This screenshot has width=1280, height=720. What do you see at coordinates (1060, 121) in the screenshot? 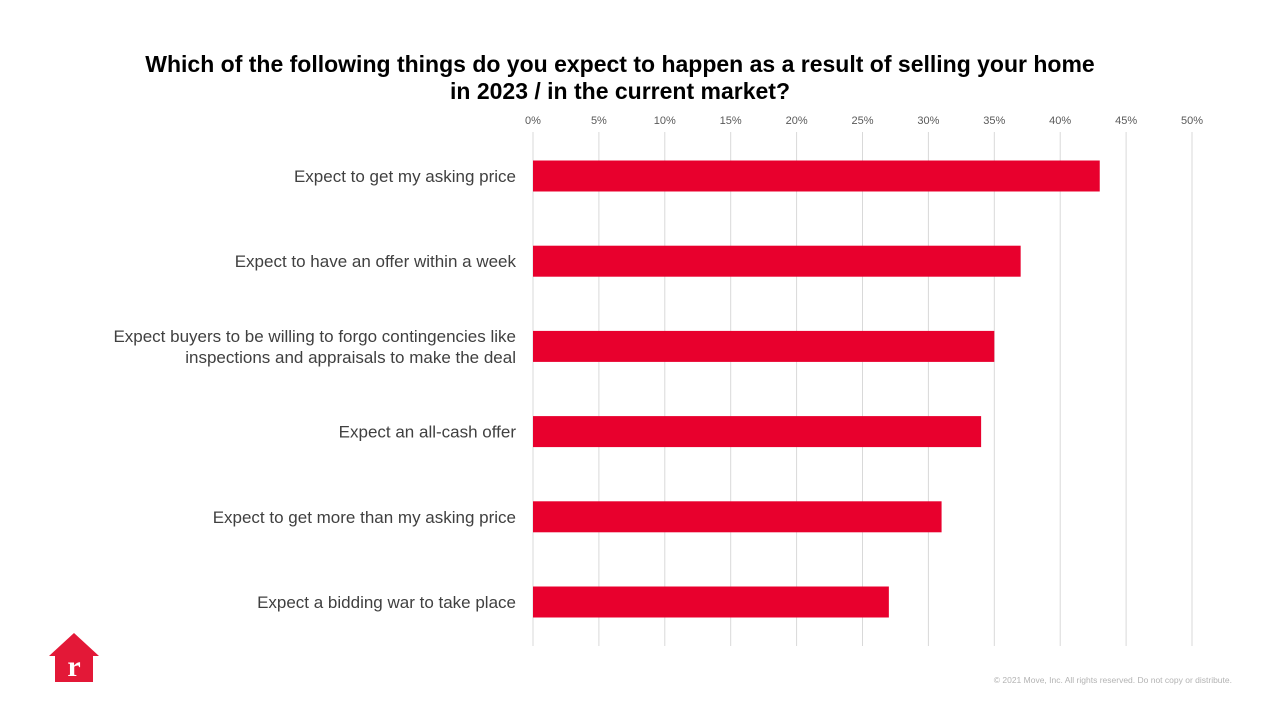
I see `x-tick-label: 40%` at bounding box center [1060, 121].